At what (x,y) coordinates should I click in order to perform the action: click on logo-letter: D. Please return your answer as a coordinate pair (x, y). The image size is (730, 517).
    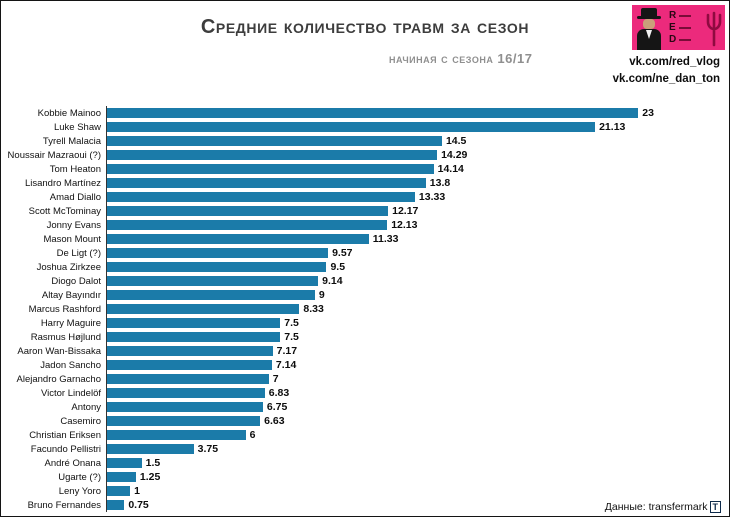
    Looking at the image, I should click on (673, 39).